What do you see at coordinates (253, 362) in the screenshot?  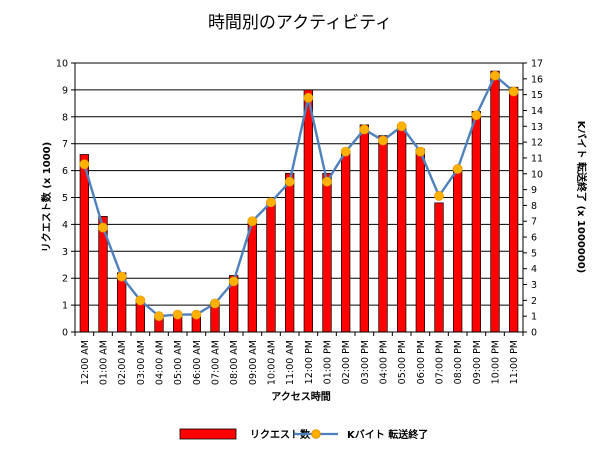 I see `x-tick-label: 09:00 AM` at bounding box center [253, 362].